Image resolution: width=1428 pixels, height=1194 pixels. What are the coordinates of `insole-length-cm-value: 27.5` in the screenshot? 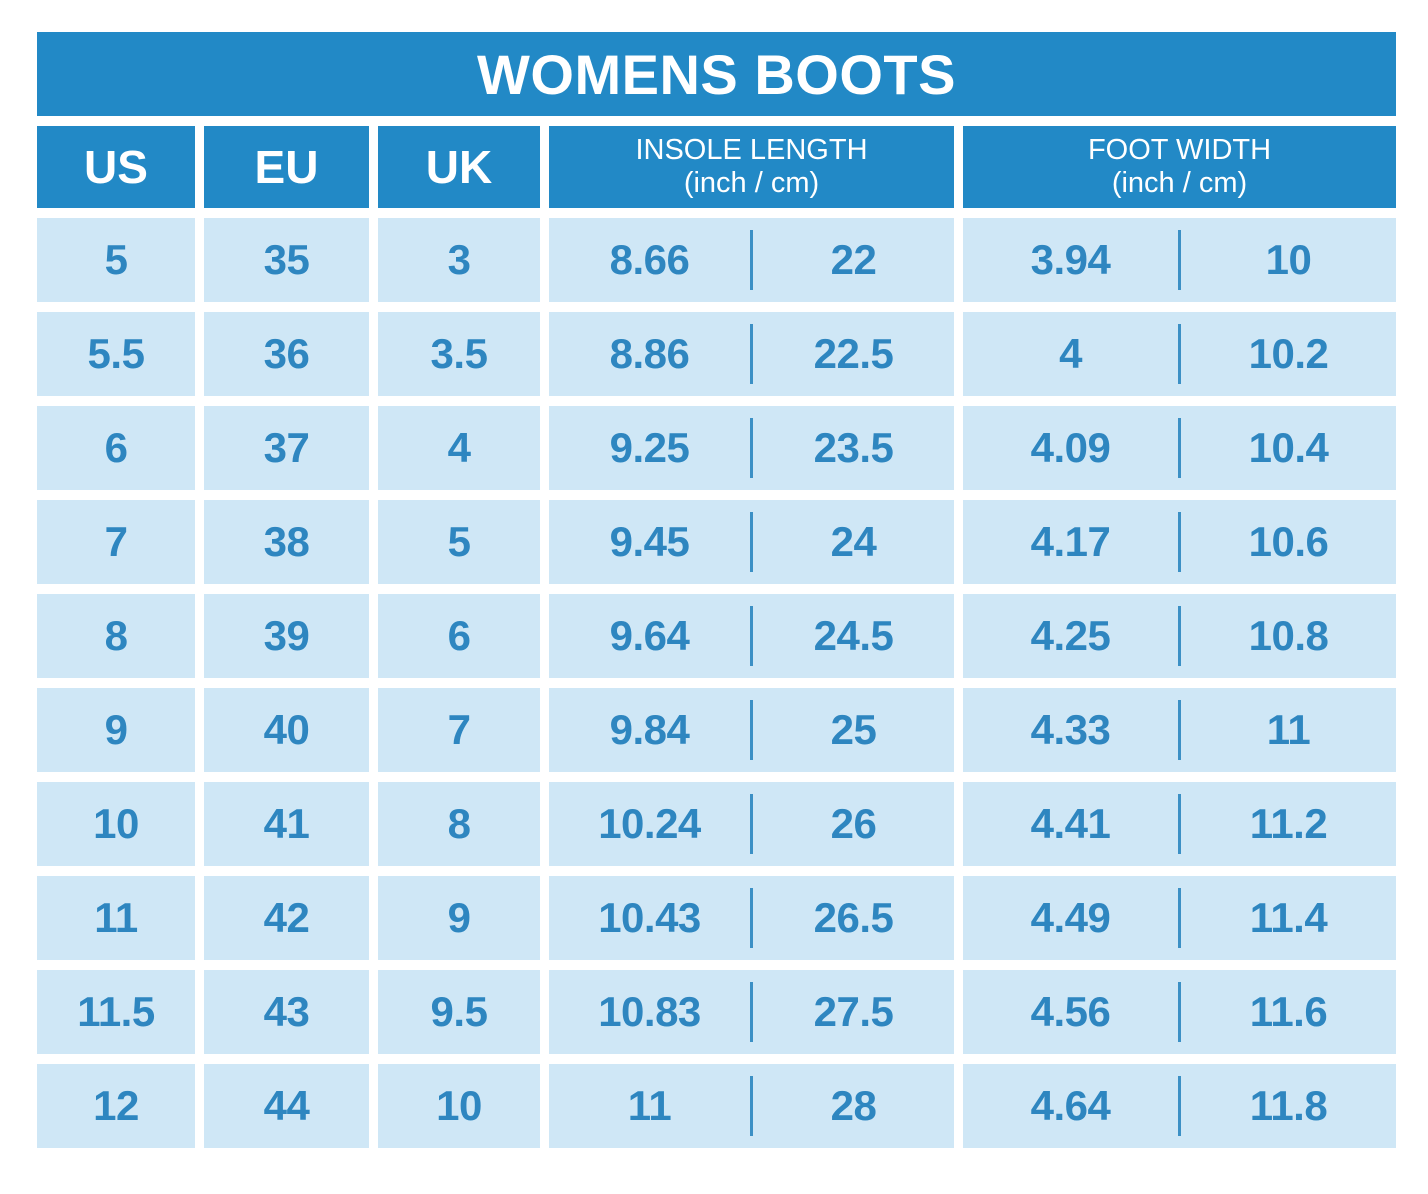 It's located at (853, 1011).